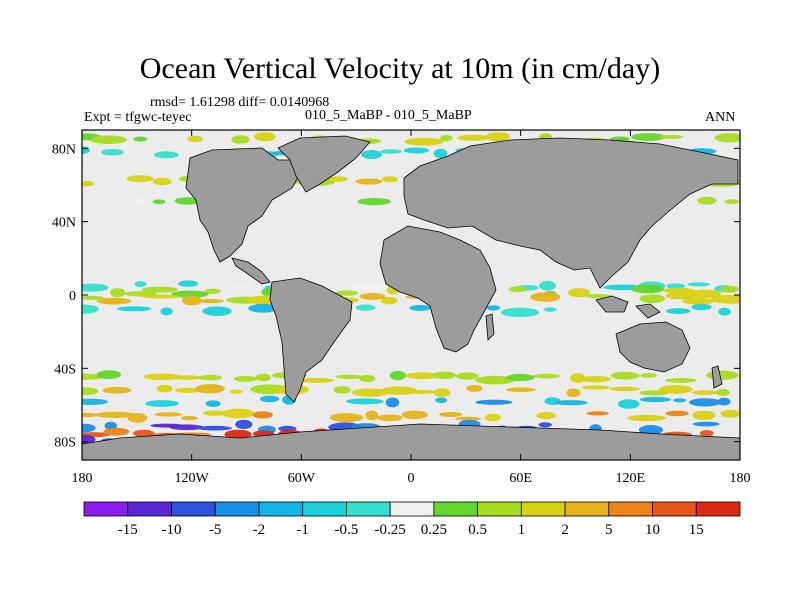 The height and width of the screenshot is (600, 800). What do you see at coordinates (696, 530) in the screenshot?
I see `colorbar-label: 15` at bounding box center [696, 530].